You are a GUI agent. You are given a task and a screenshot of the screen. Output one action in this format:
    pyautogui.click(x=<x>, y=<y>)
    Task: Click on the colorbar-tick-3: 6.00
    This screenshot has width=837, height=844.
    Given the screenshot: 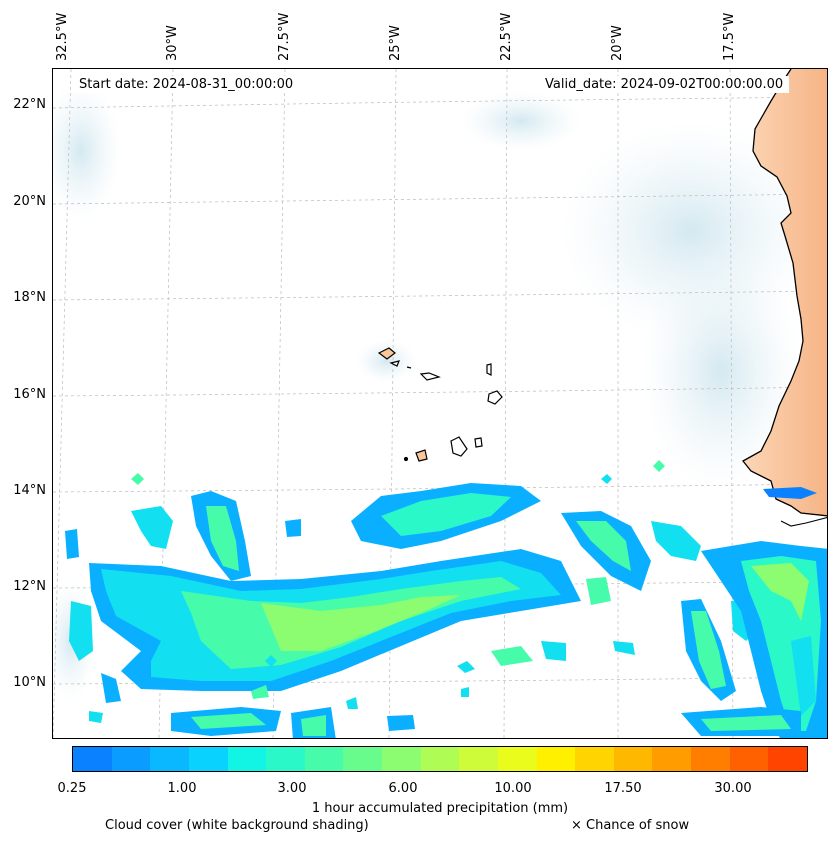 What is the action you would take?
    pyautogui.click(x=403, y=788)
    